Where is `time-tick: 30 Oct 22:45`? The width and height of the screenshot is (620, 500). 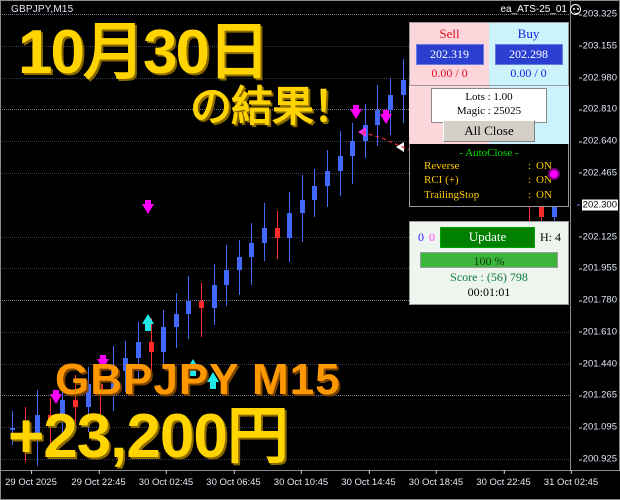
time-tick: 30 Oct 22:45 is located at coordinates (503, 479).